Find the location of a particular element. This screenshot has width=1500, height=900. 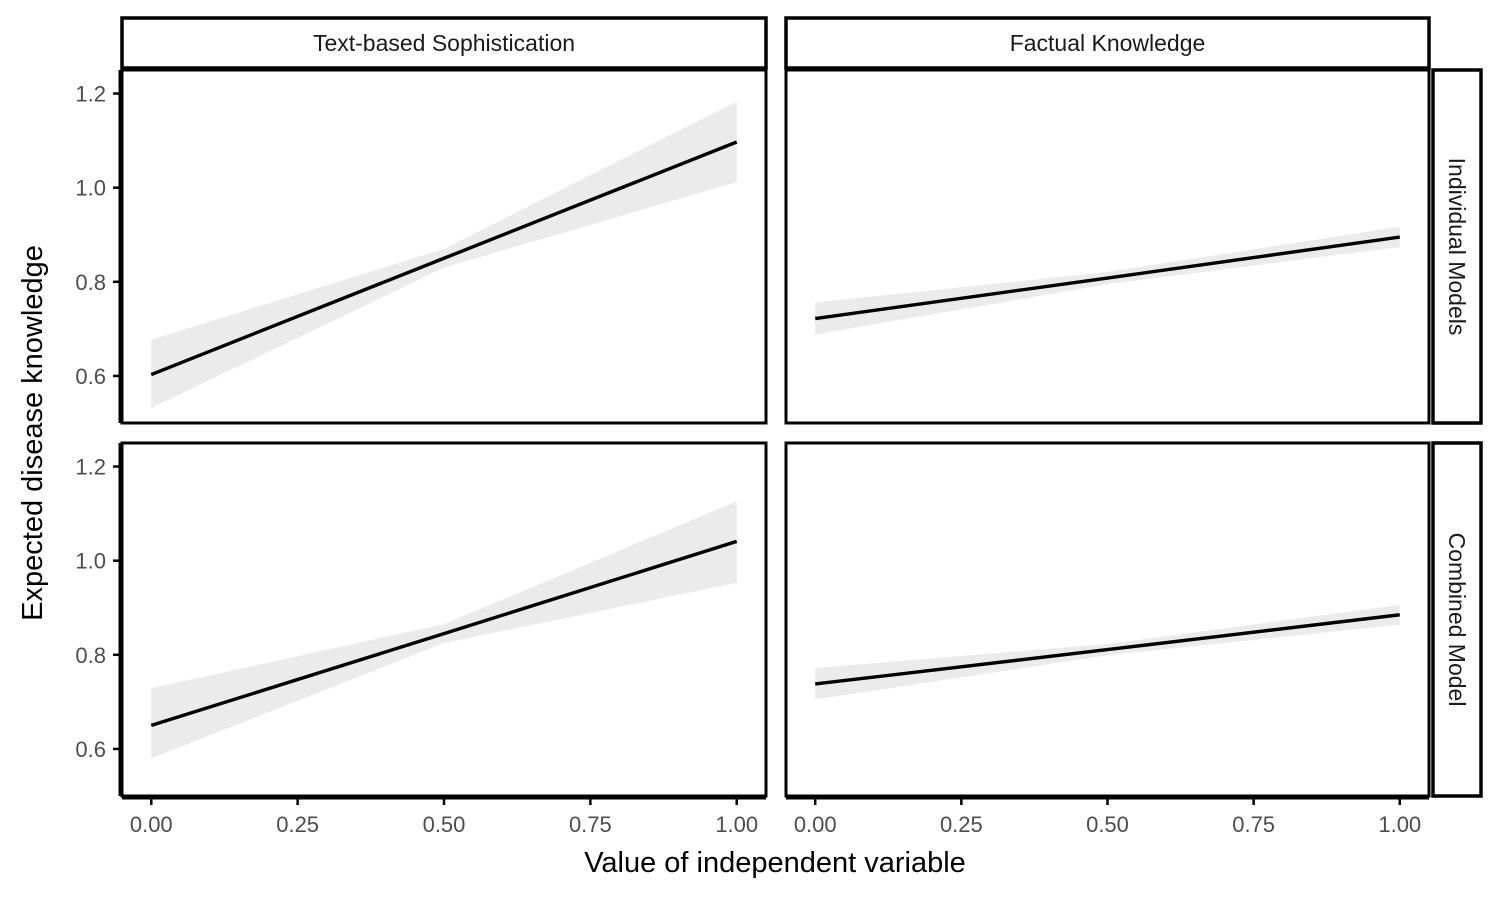

row-strip-label: Combined Model is located at coordinates (1457, 620).